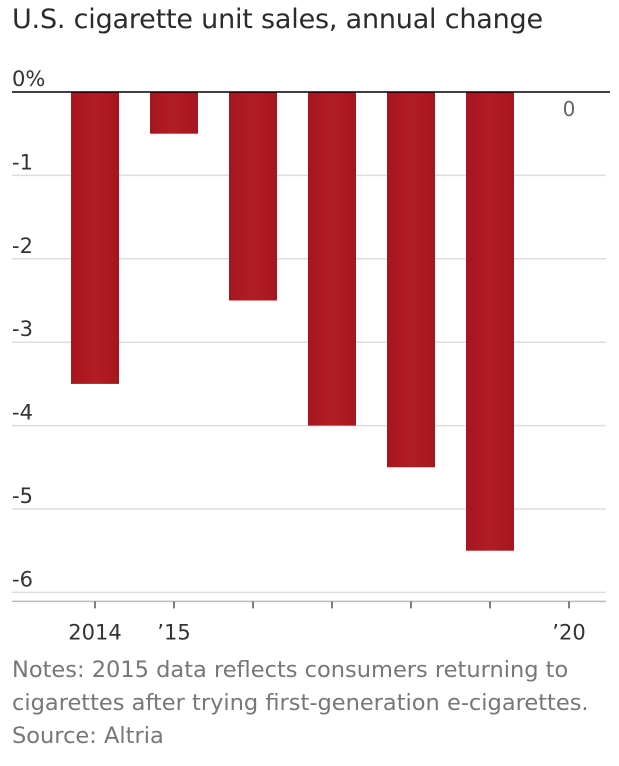  Describe the element at coordinates (22, 162) in the screenshot. I see `y-tick-label: -1` at that location.